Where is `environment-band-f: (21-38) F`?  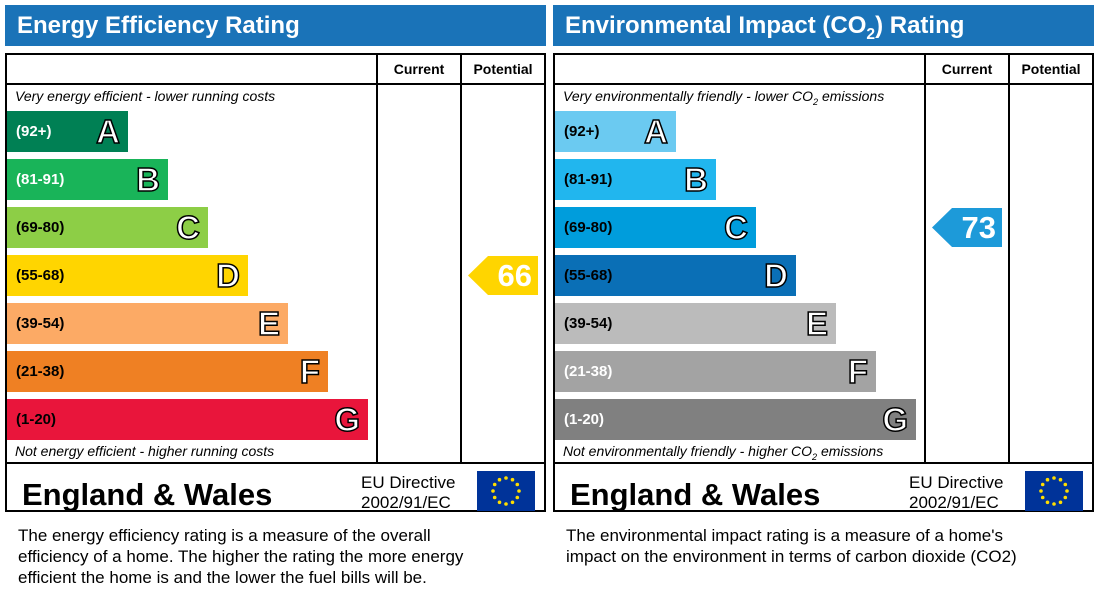
environment-band-f: (21-38) F is located at coordinates (715, 371).